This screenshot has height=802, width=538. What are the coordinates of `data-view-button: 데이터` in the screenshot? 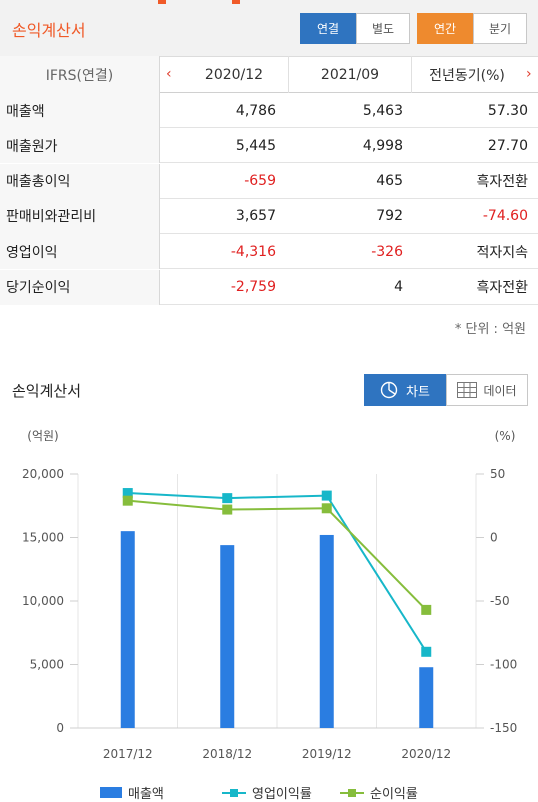 It's located at (487, 390).